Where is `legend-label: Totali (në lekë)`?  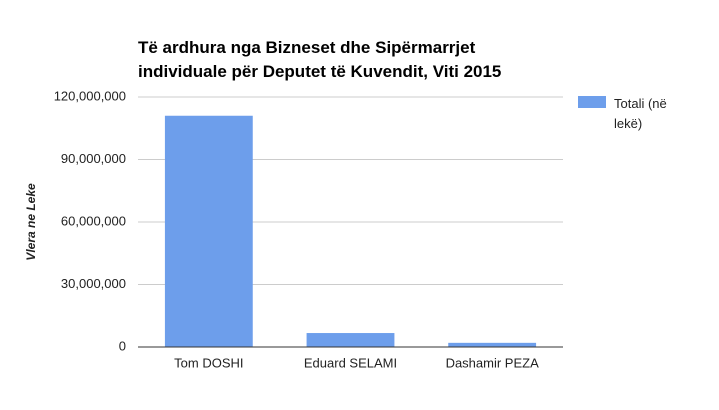 legend-label: Totali (në lekë) is located at coordinates (640, 113).